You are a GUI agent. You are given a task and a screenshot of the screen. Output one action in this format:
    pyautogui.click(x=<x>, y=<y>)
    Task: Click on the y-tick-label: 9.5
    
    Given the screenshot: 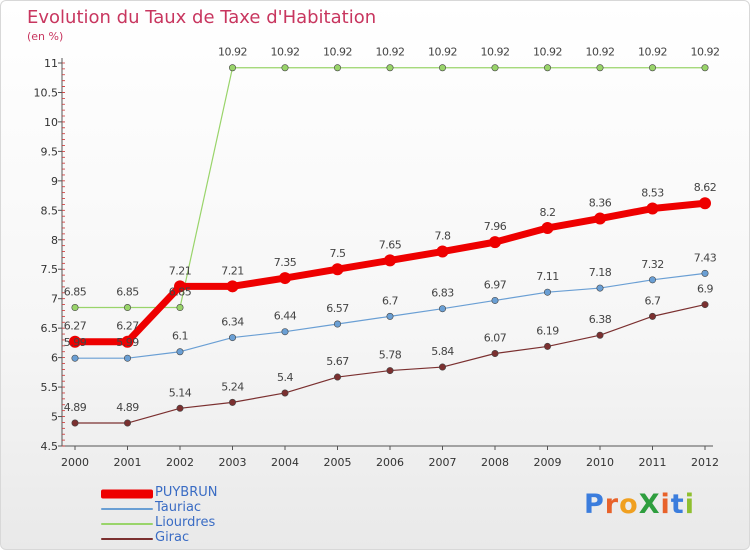 What is the action you would take?
    pyautogui.click(x=50, y=151)
    